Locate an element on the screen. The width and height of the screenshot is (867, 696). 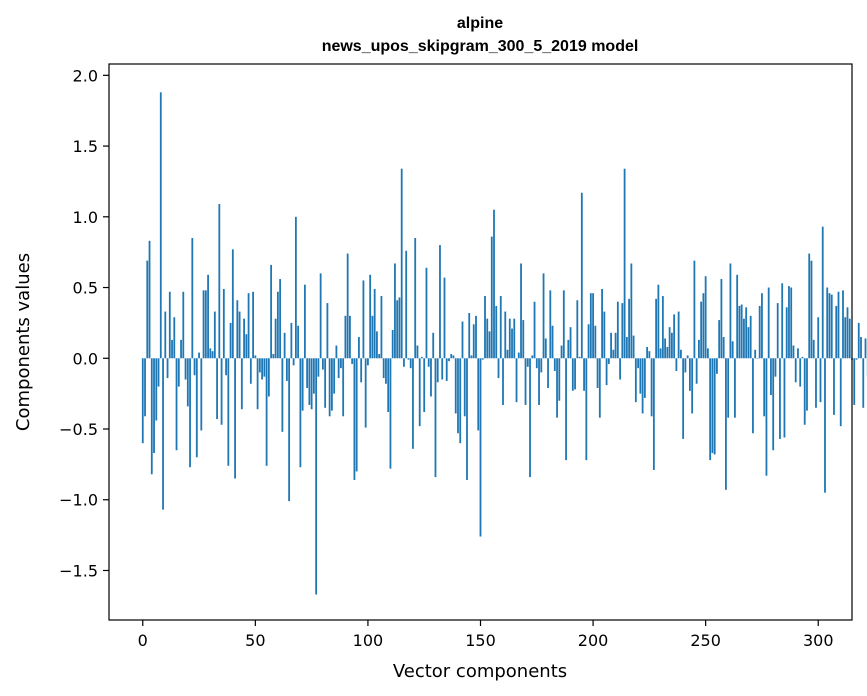
chart-title: alpine is located at coordinates (480, 23).